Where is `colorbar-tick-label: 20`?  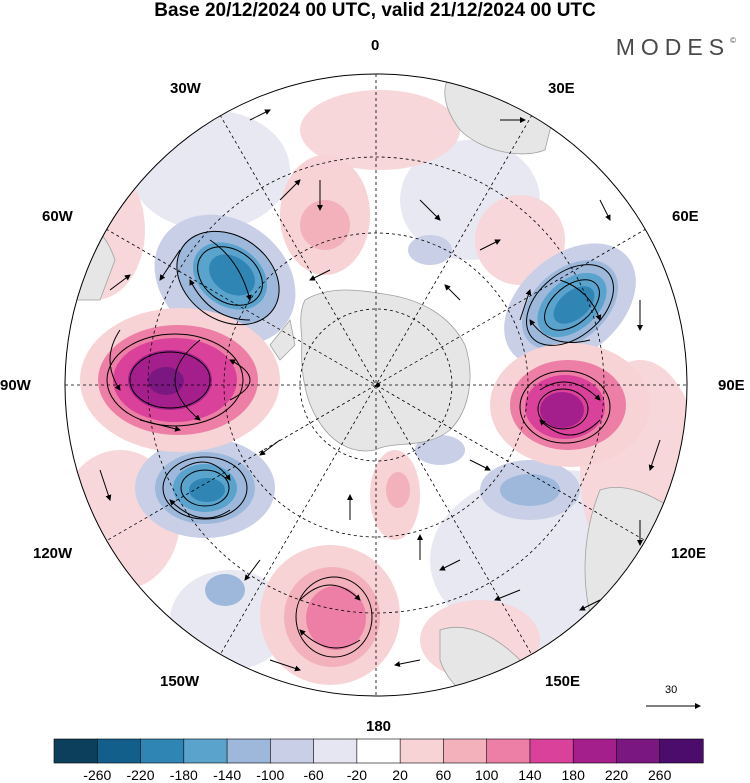 colorbar-tick-label: 20 is located at coordinates (400, 775).